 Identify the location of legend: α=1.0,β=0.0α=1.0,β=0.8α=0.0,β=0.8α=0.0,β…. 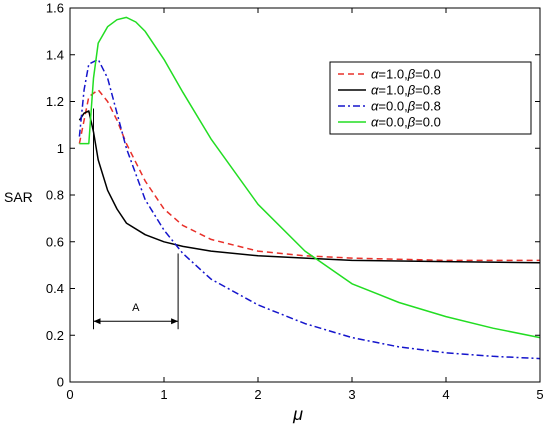
(430, 98).